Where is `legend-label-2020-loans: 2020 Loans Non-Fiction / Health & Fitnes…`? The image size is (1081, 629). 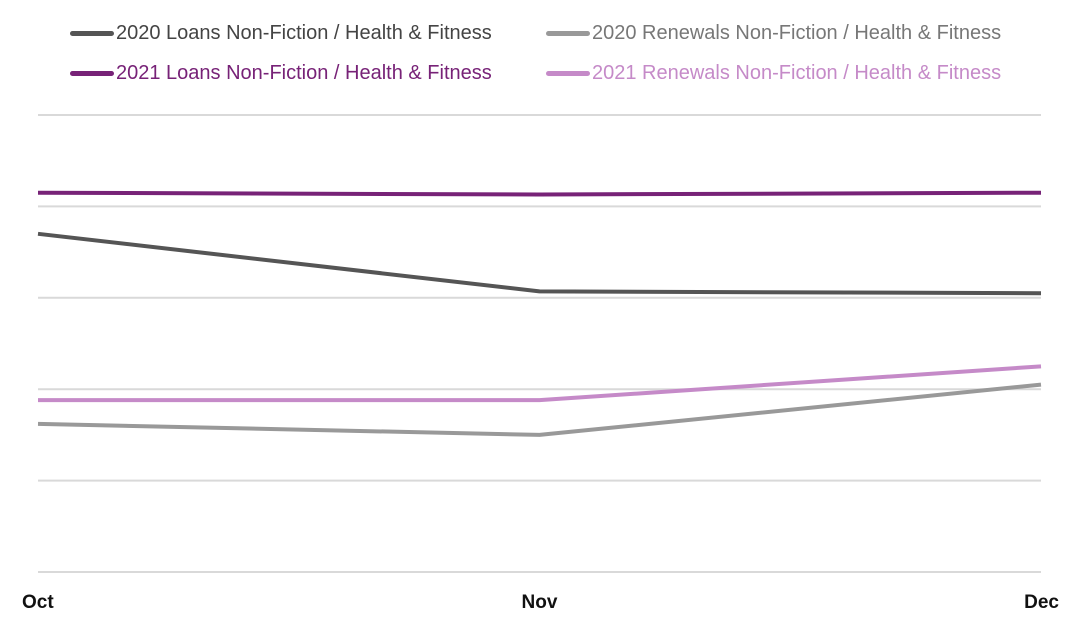 legend-label-2020-loans: 2020 Loans Non-Fiction / Health & Fitnes… is located at coordinates (304, 33).